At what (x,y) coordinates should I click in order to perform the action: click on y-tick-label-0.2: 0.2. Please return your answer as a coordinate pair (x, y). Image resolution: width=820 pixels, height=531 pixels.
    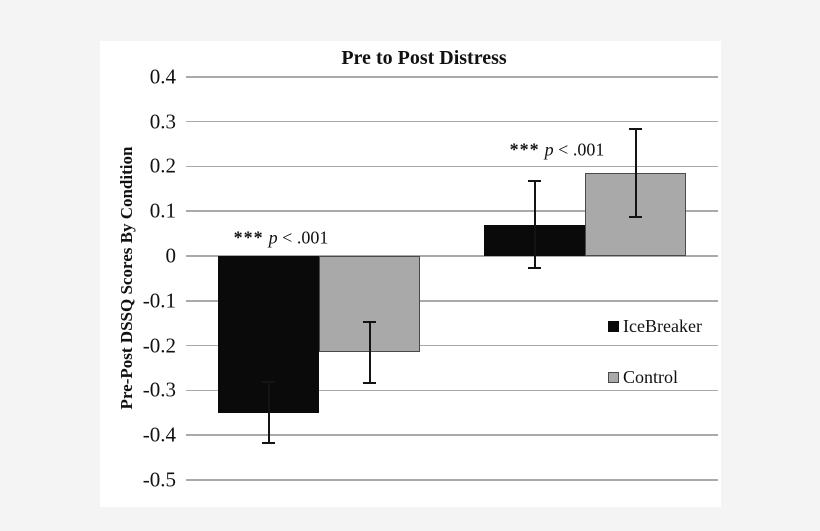
    Looking at the image, I should click on (162, 165).